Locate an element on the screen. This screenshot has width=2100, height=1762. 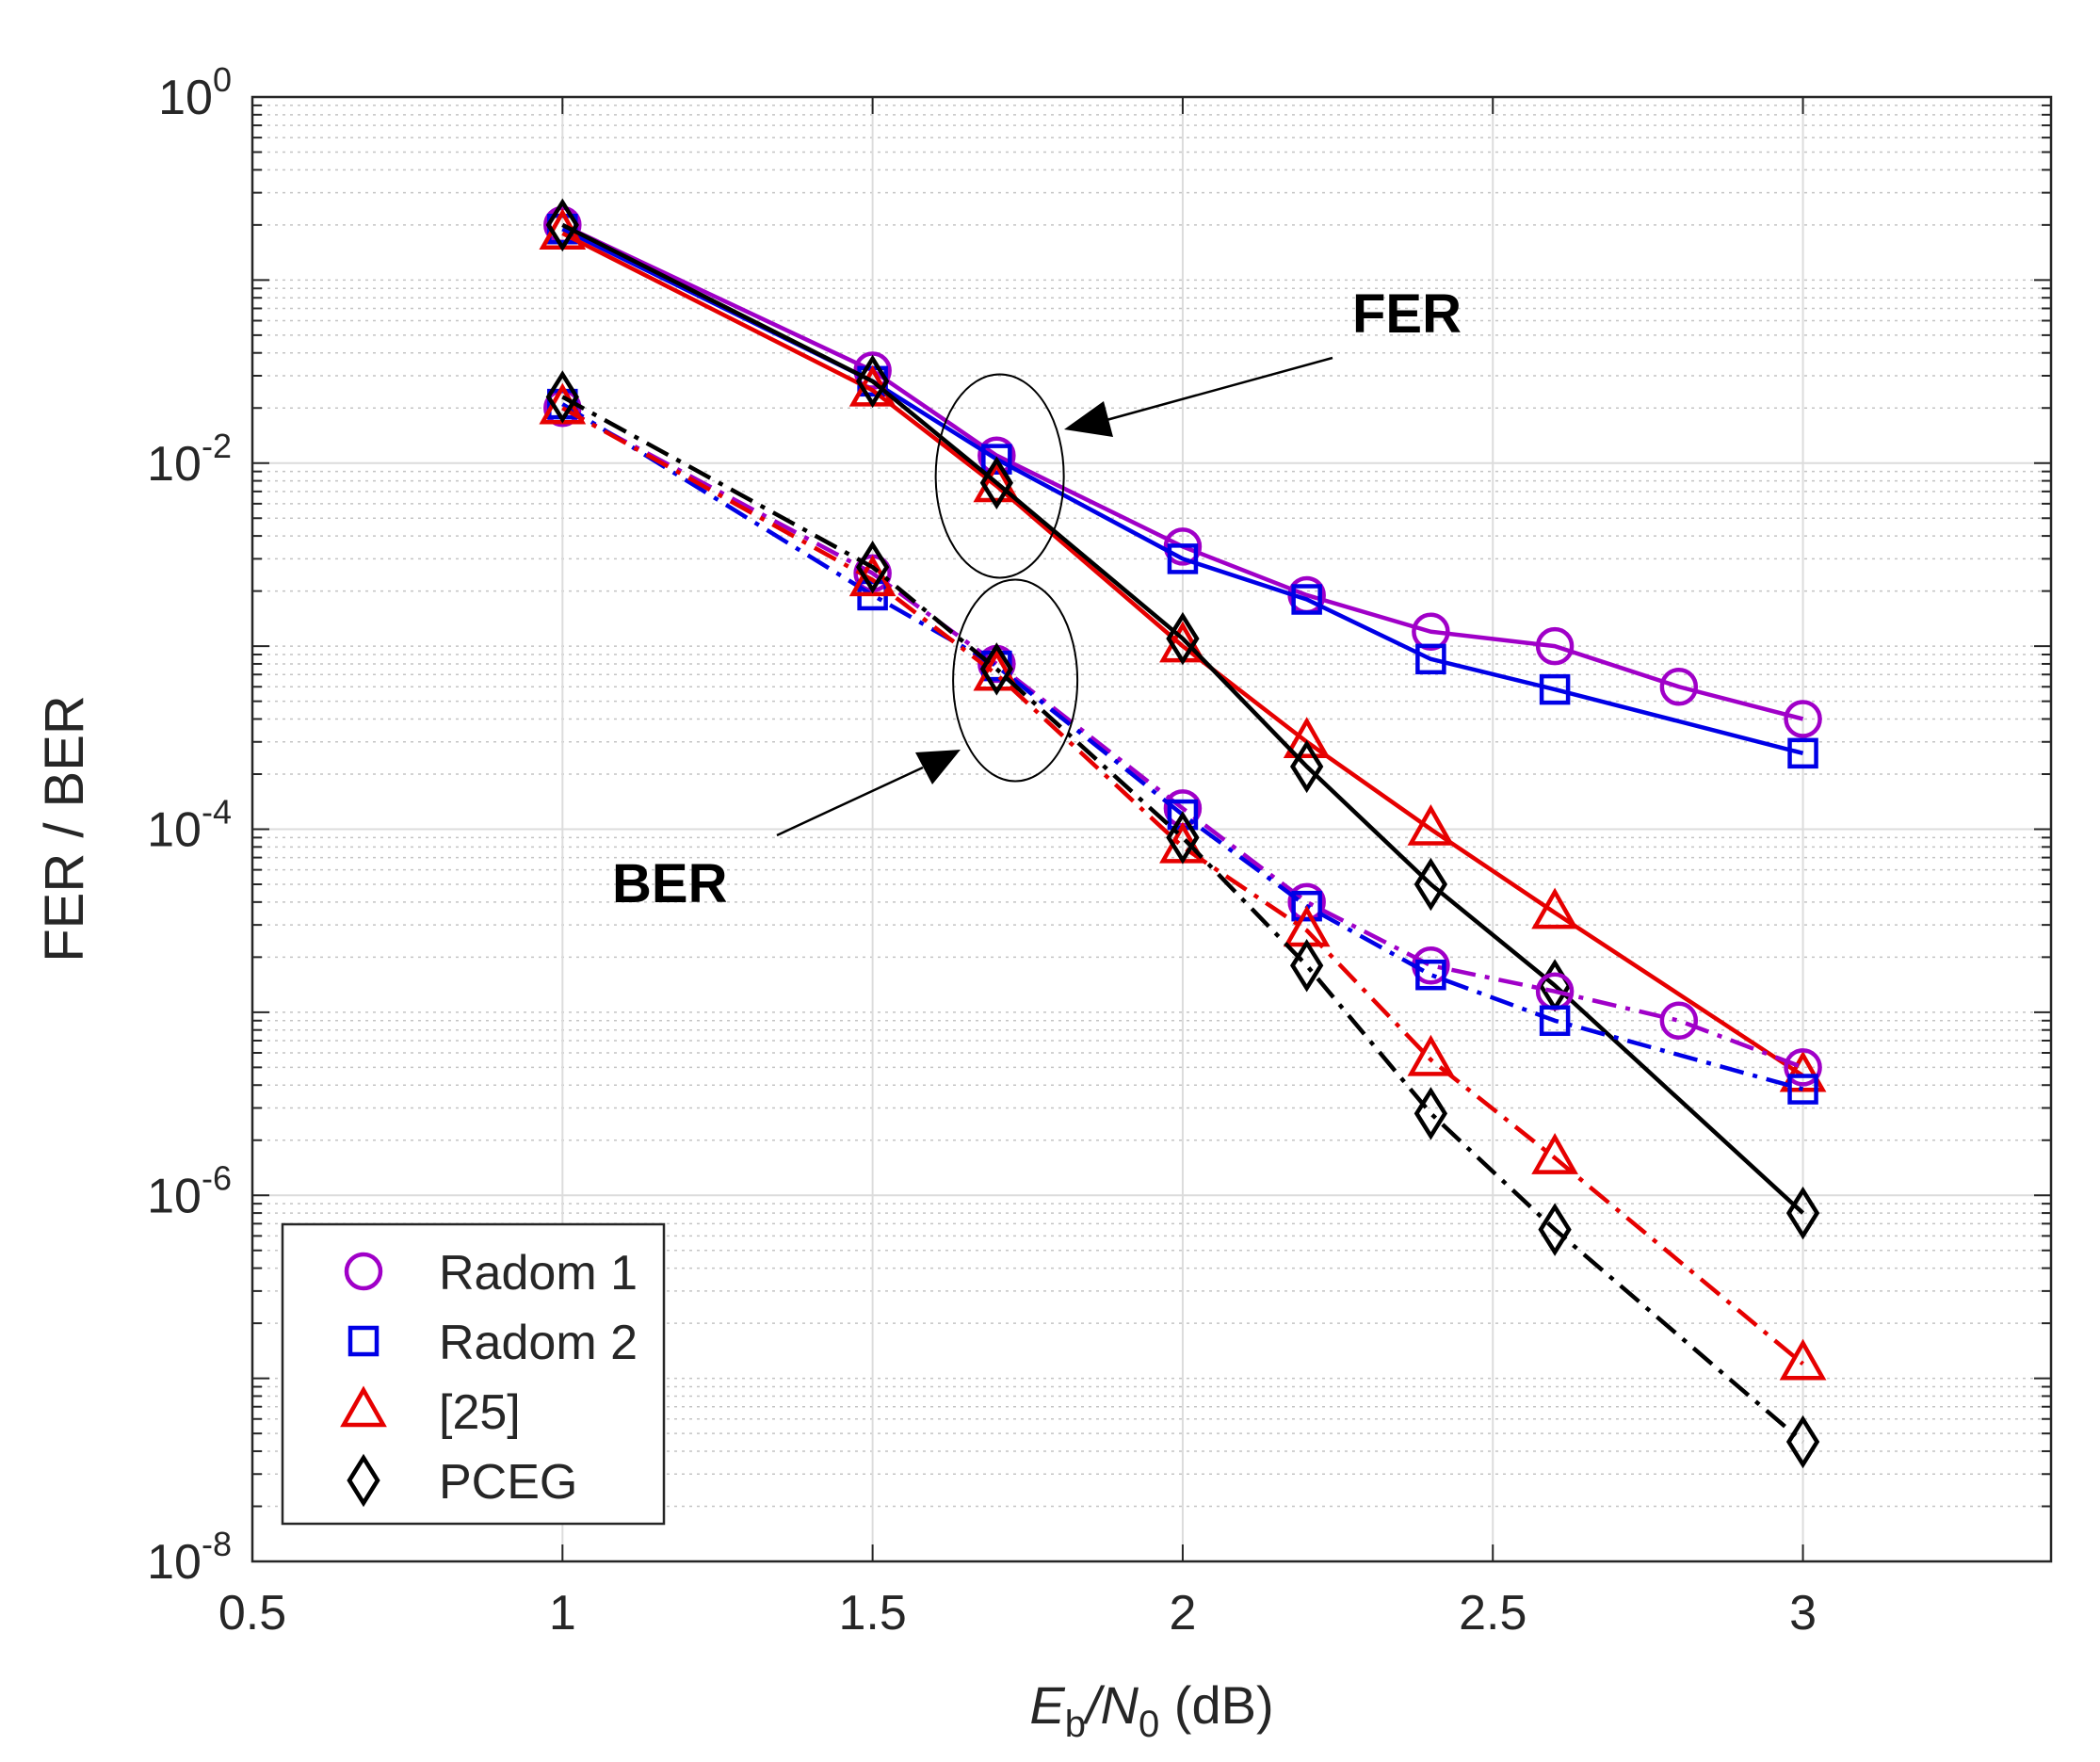
x-axis-label-main: E is located at coordinates (1047, 1705).